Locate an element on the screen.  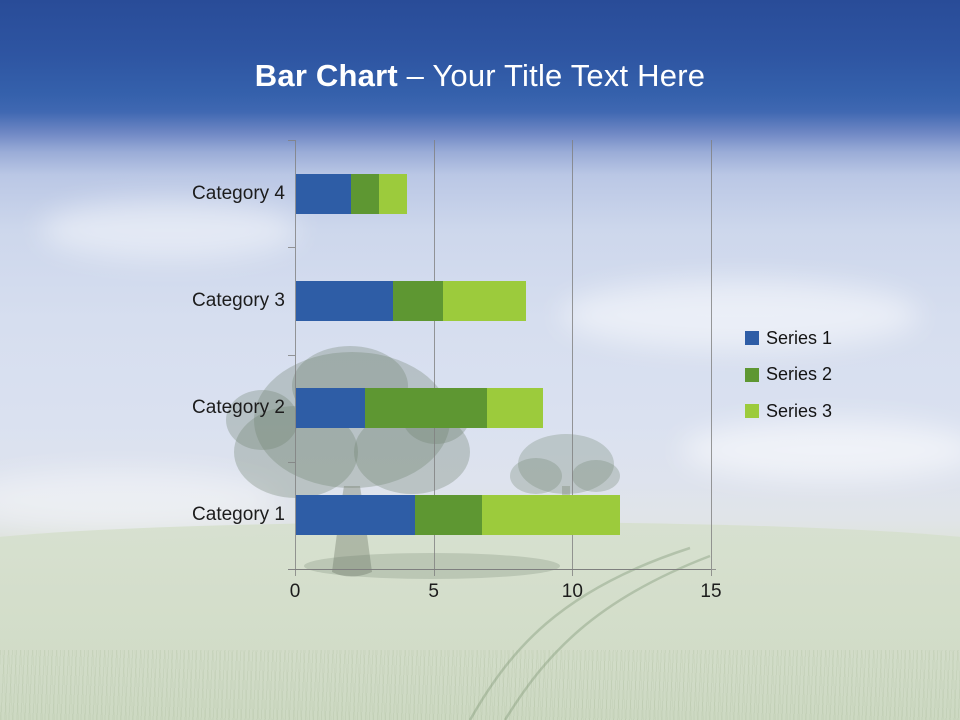
legend-item: Series 2 is located at coordinates (788, 375).